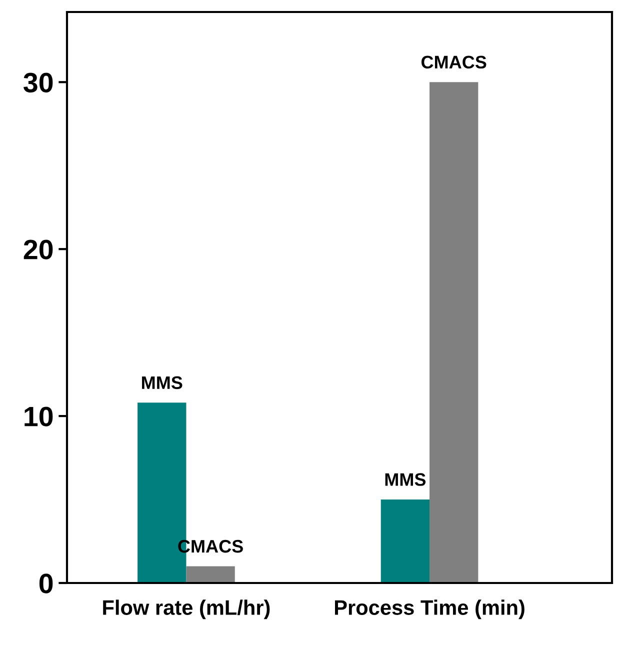 Image resolution: width=631 pixels, height=647 pixels. Describe the element at coordinates (38, 82) in the screenshot. I see `y-tick-label: 30` at that location.